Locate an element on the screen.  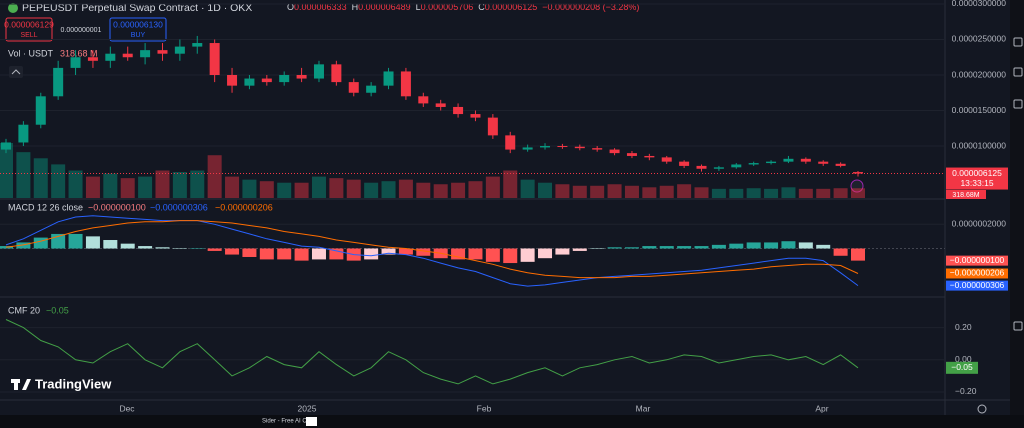
buy-button is located at coordinates (138, 29).